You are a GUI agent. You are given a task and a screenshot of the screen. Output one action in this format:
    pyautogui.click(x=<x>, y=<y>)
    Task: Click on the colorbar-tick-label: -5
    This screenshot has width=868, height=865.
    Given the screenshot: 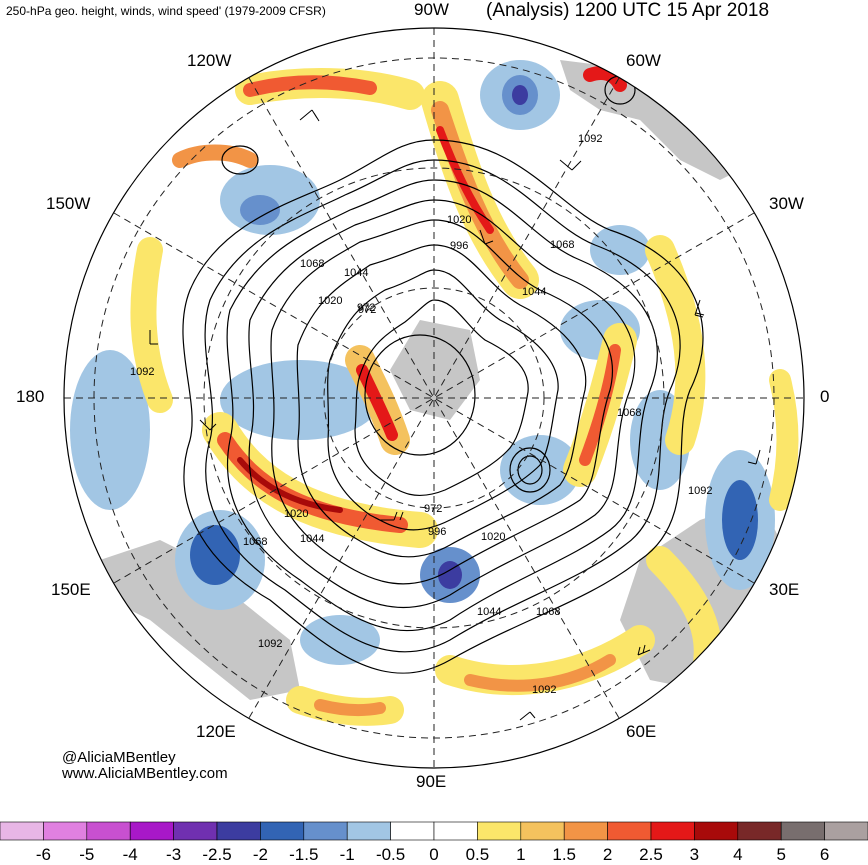 What is the action you would take?
    pyautogui.click(x=87, y=854)
    